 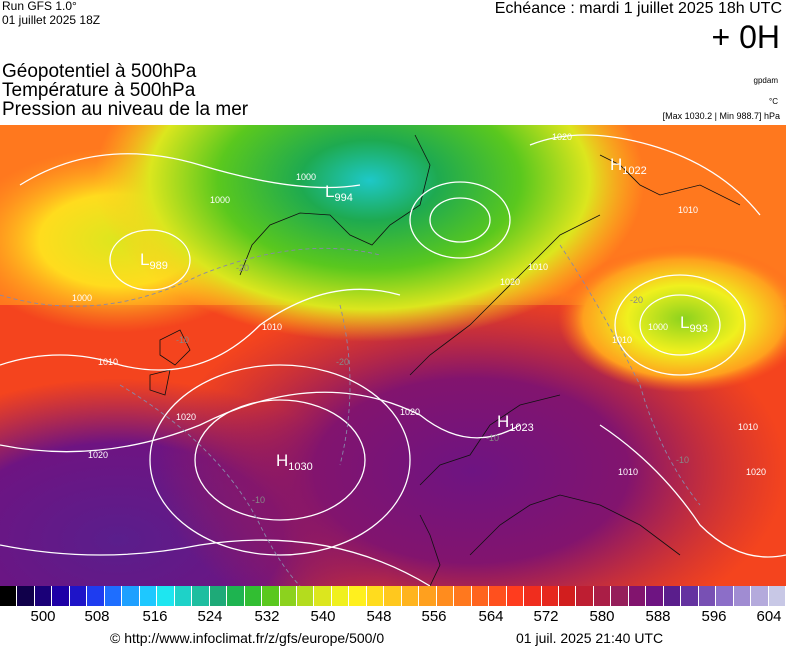 I want to click on pressure-center-label: H1030, so click(x=294, y=462).